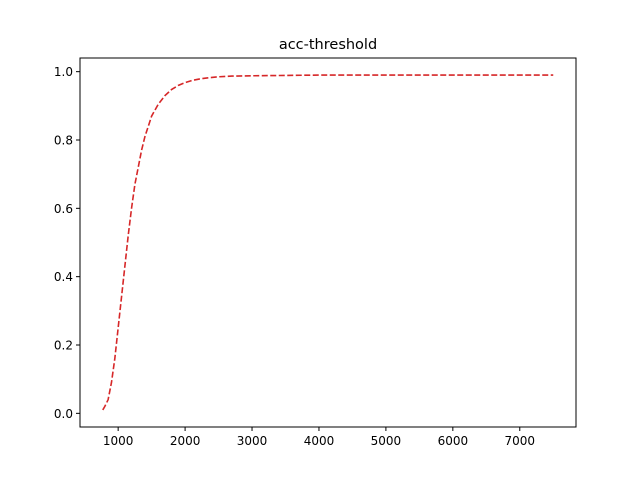 This screenshot has height=480, width=640. What do you see at coordinates (63, 277) in the screenshot?
I see `y-tick-label: 0.4` at bounding box center [63, 277].